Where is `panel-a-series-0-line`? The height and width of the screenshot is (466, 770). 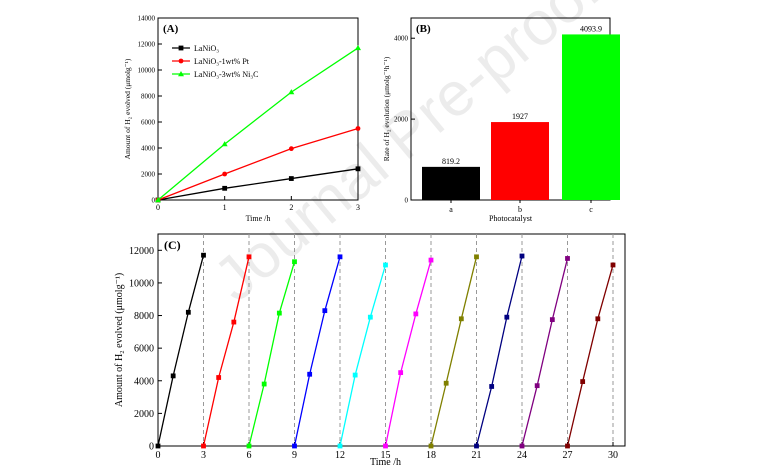
panel-a-series-0-line is located at coordinates (258, 184).